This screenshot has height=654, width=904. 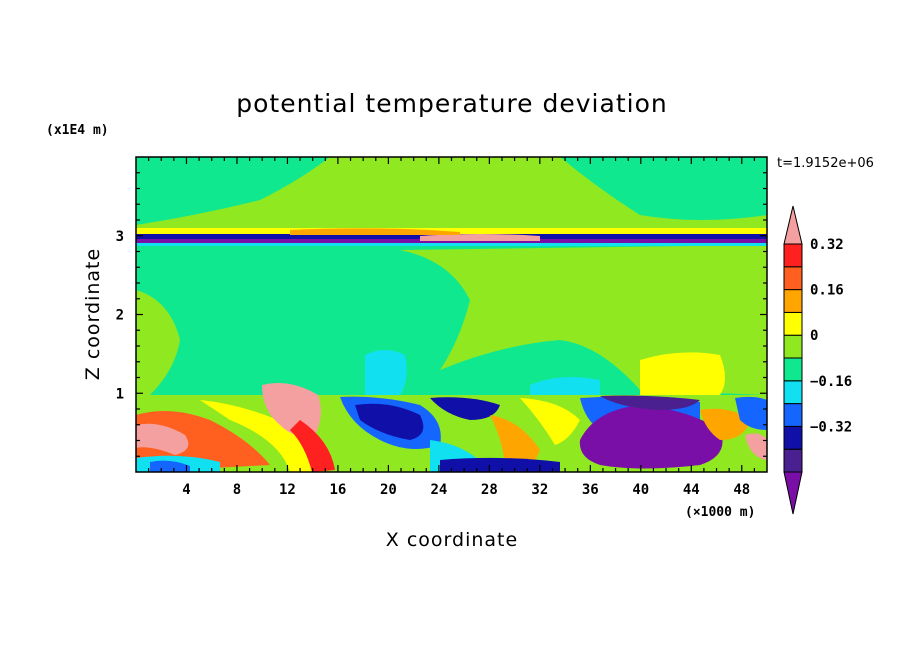 What do you see at coordinates (186, 490) in the screenshot?
I see `x-tick-label: 4` at bounding box center [186, 490].